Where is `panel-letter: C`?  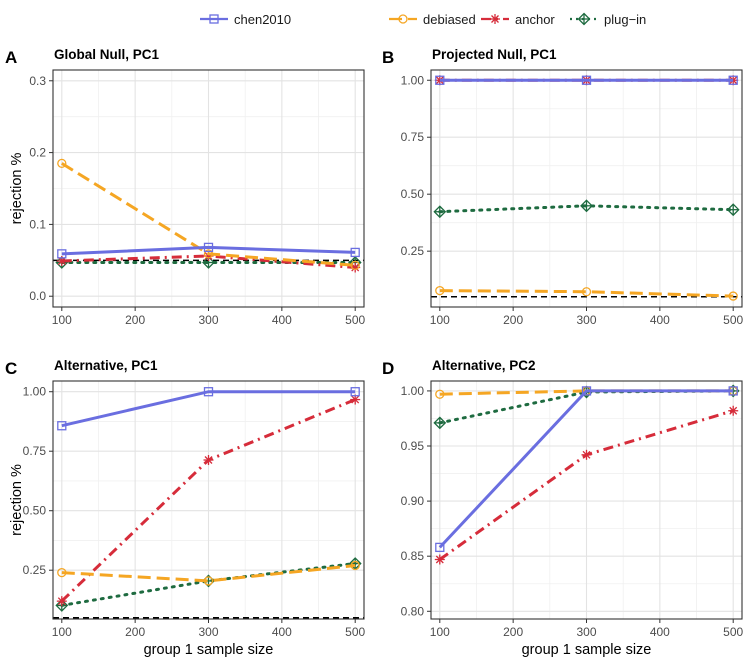
panel-letter: C is located at coordinates (11, 368).